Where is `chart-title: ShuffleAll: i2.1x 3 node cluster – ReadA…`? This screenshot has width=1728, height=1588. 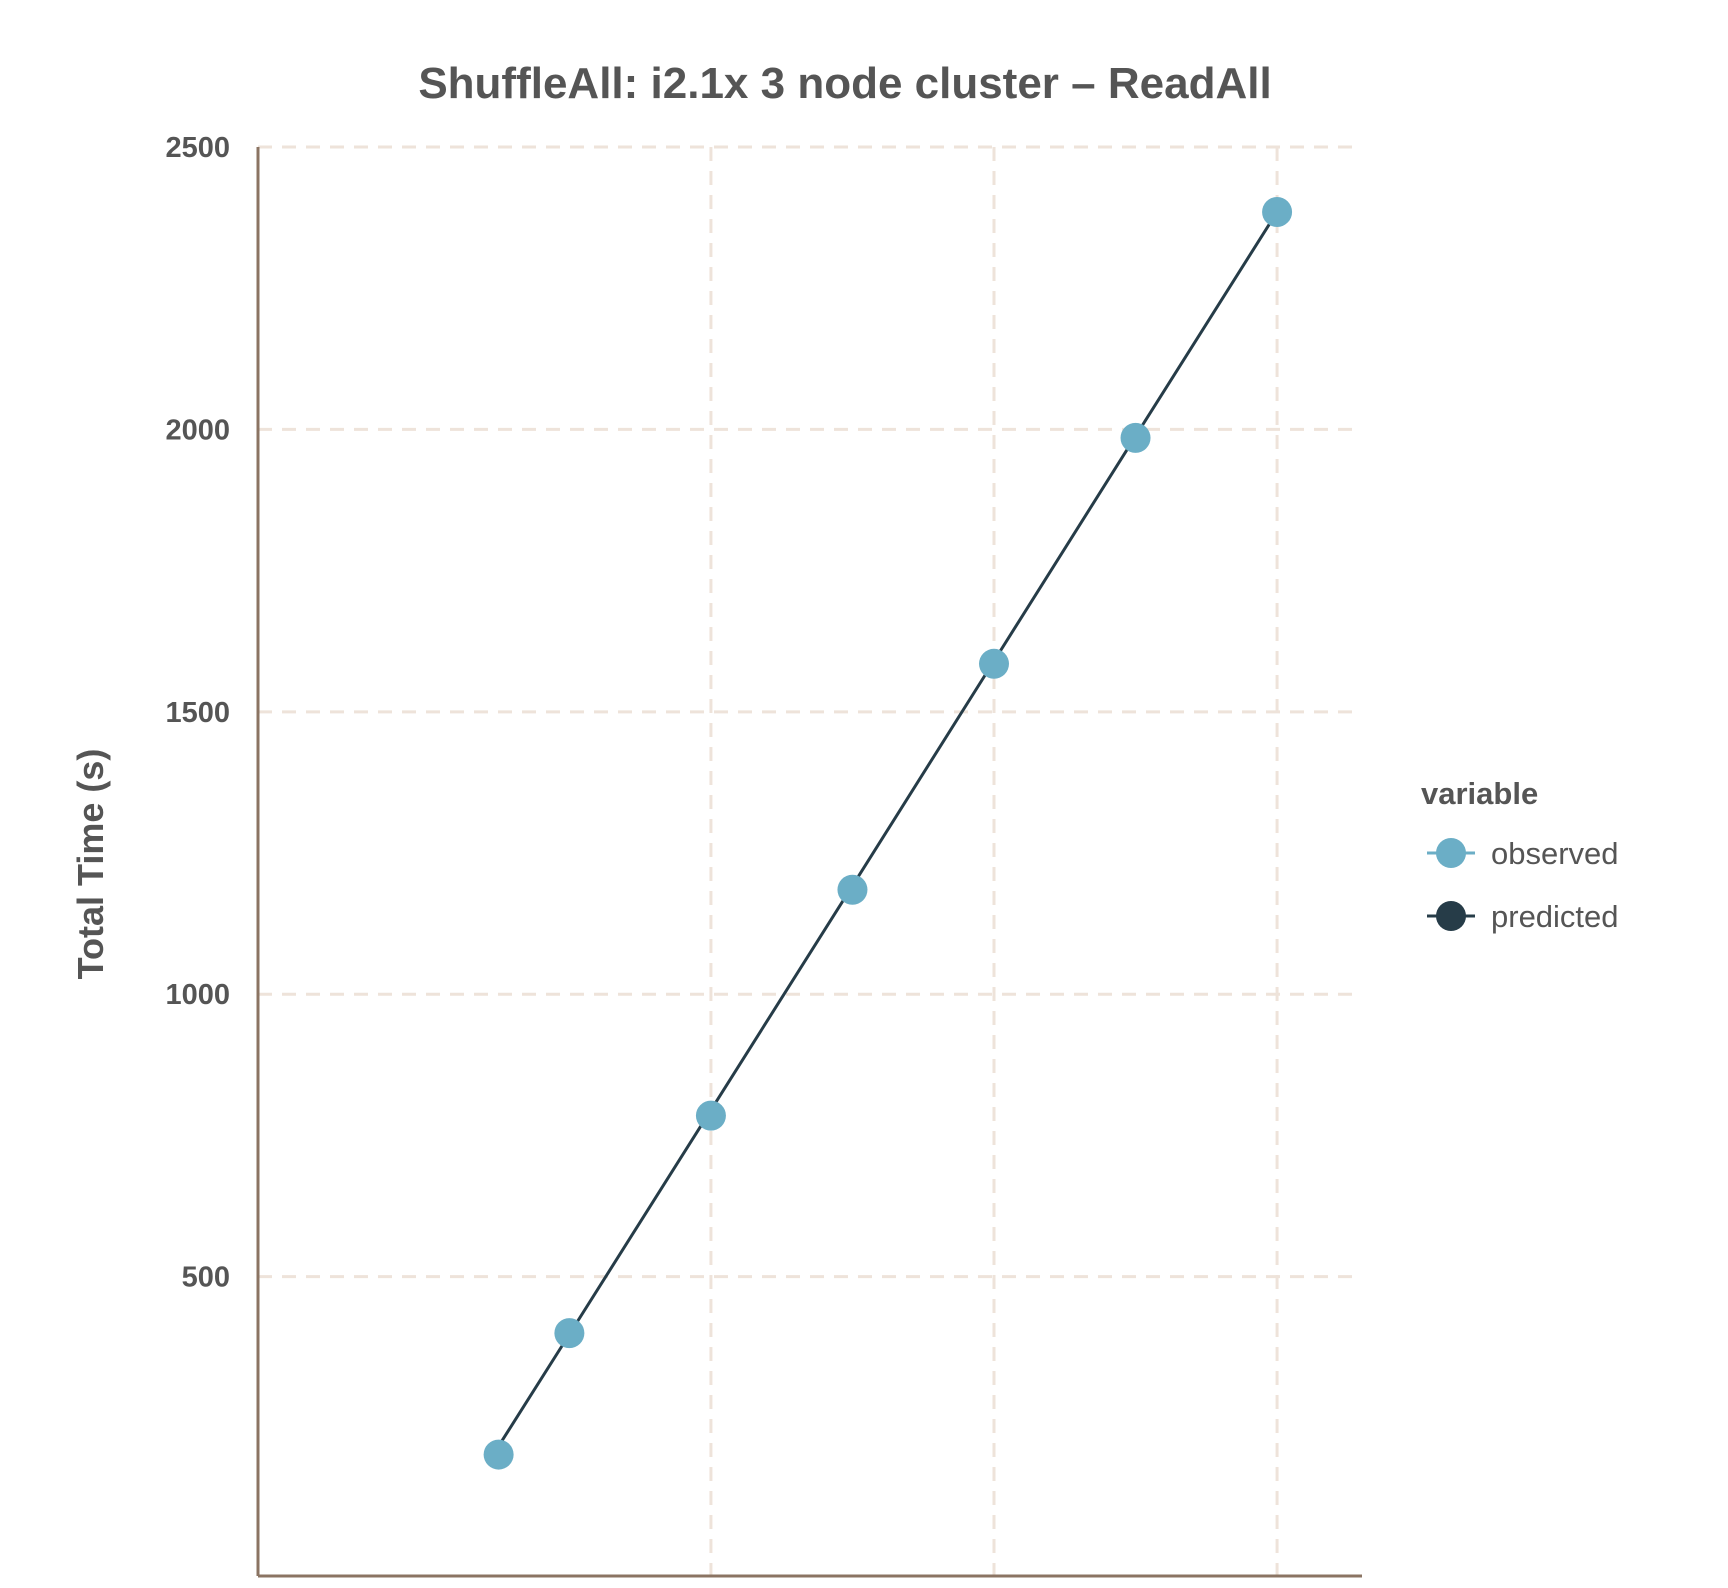 chart-title: ShuffleAll: i2.1x 3 node cluster – ReadA… is located at coordinates (844, 83).